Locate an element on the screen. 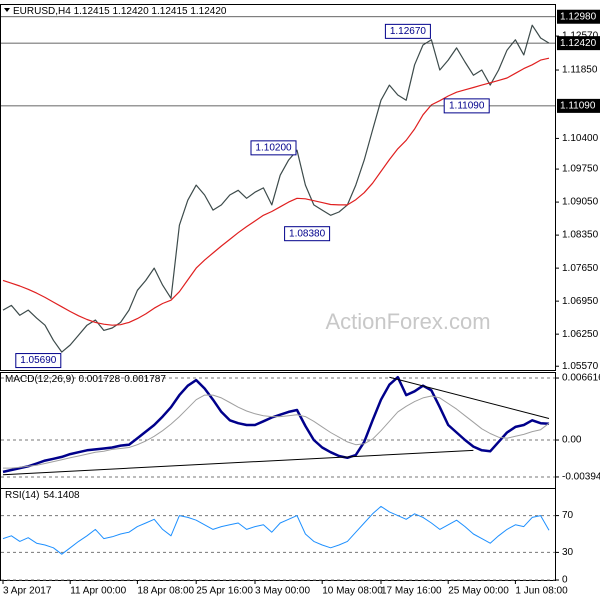  annotation-label: 1.12670 is located at coordinates (408, 31).